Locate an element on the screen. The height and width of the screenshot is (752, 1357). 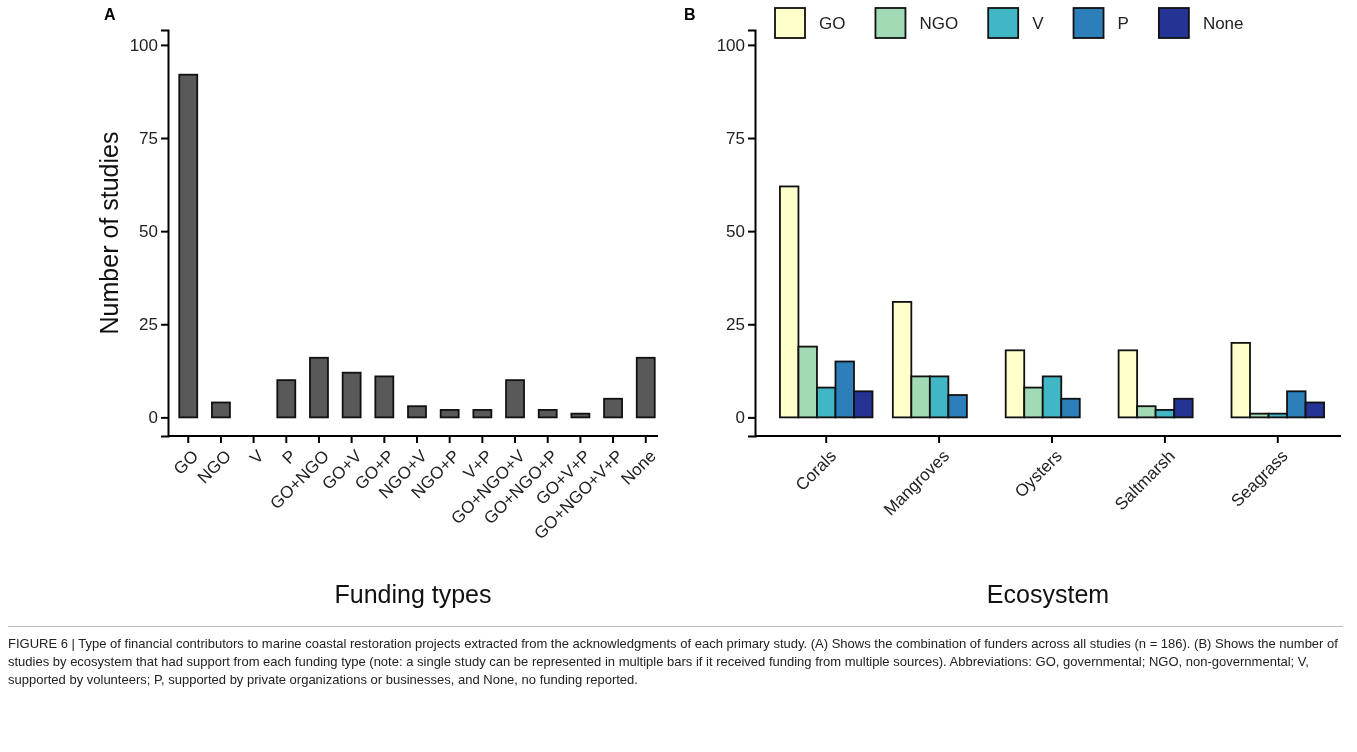
legend-label: None is located at coordinates (1223, 23).